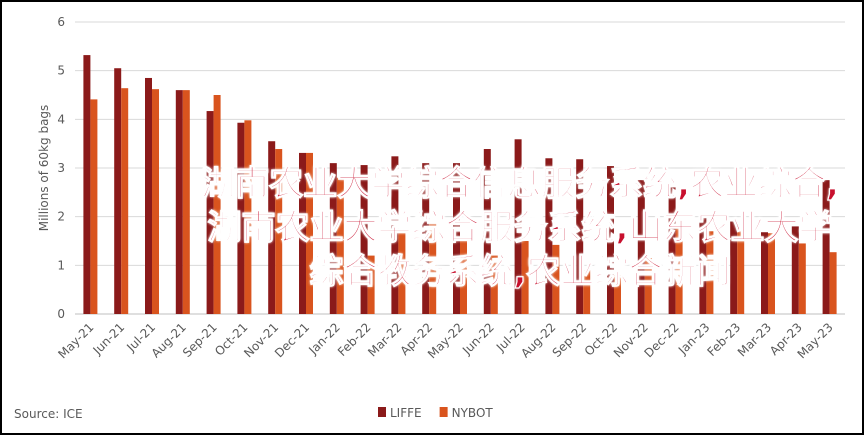 The image size is (864, 435). I want to click on y-tick-label: 3, so click(61, 168).